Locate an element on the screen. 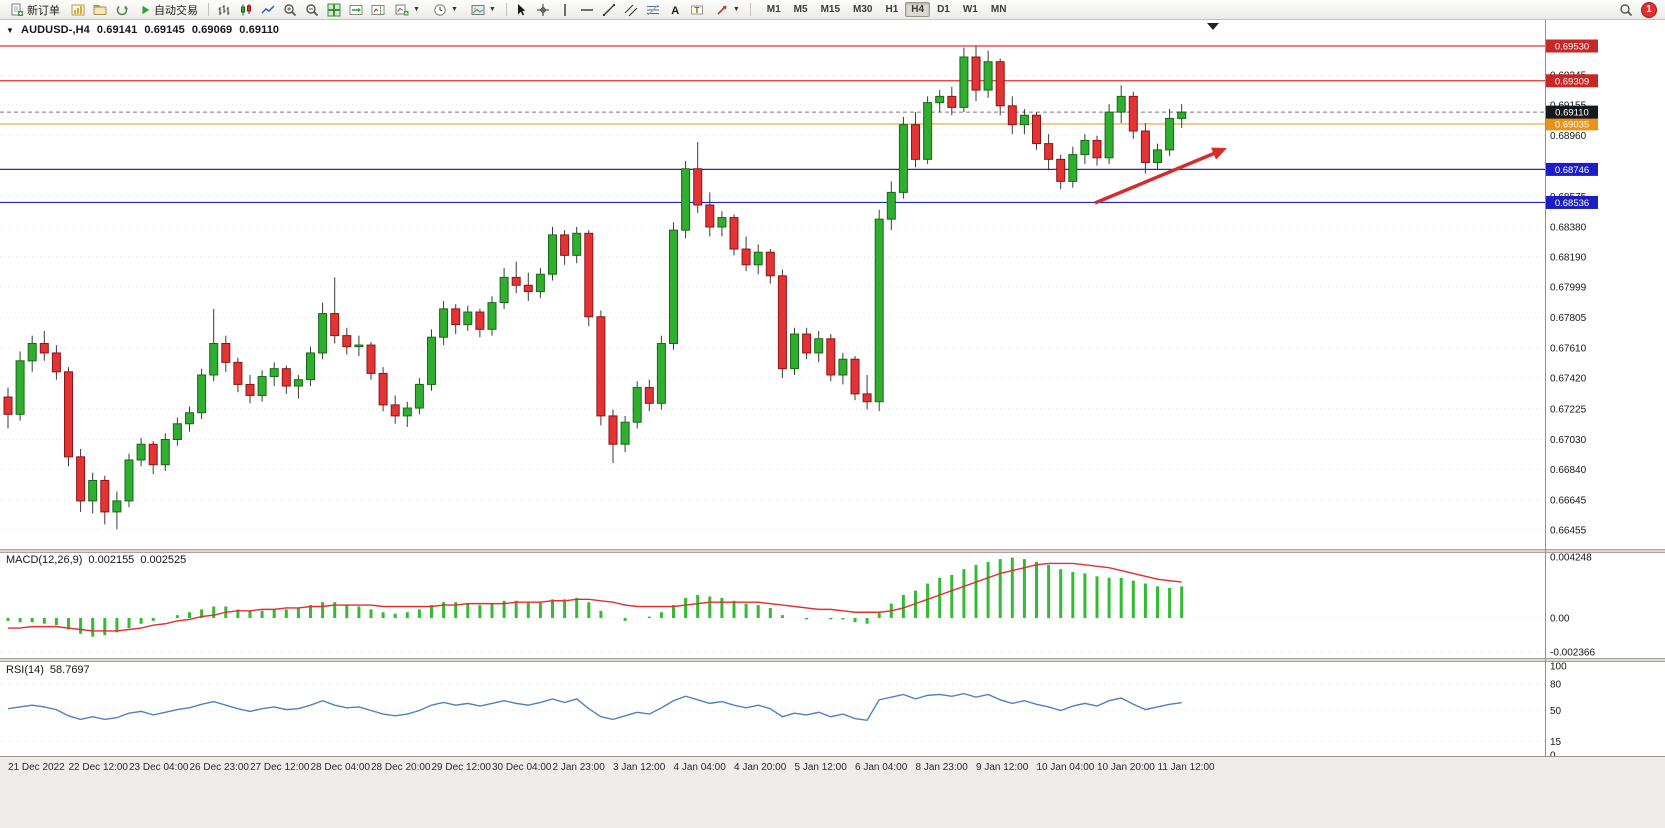 Image resolution: width=1665 pixels, height=828 pixels. charts-toolbar-button is located at coordinates (77, 9).